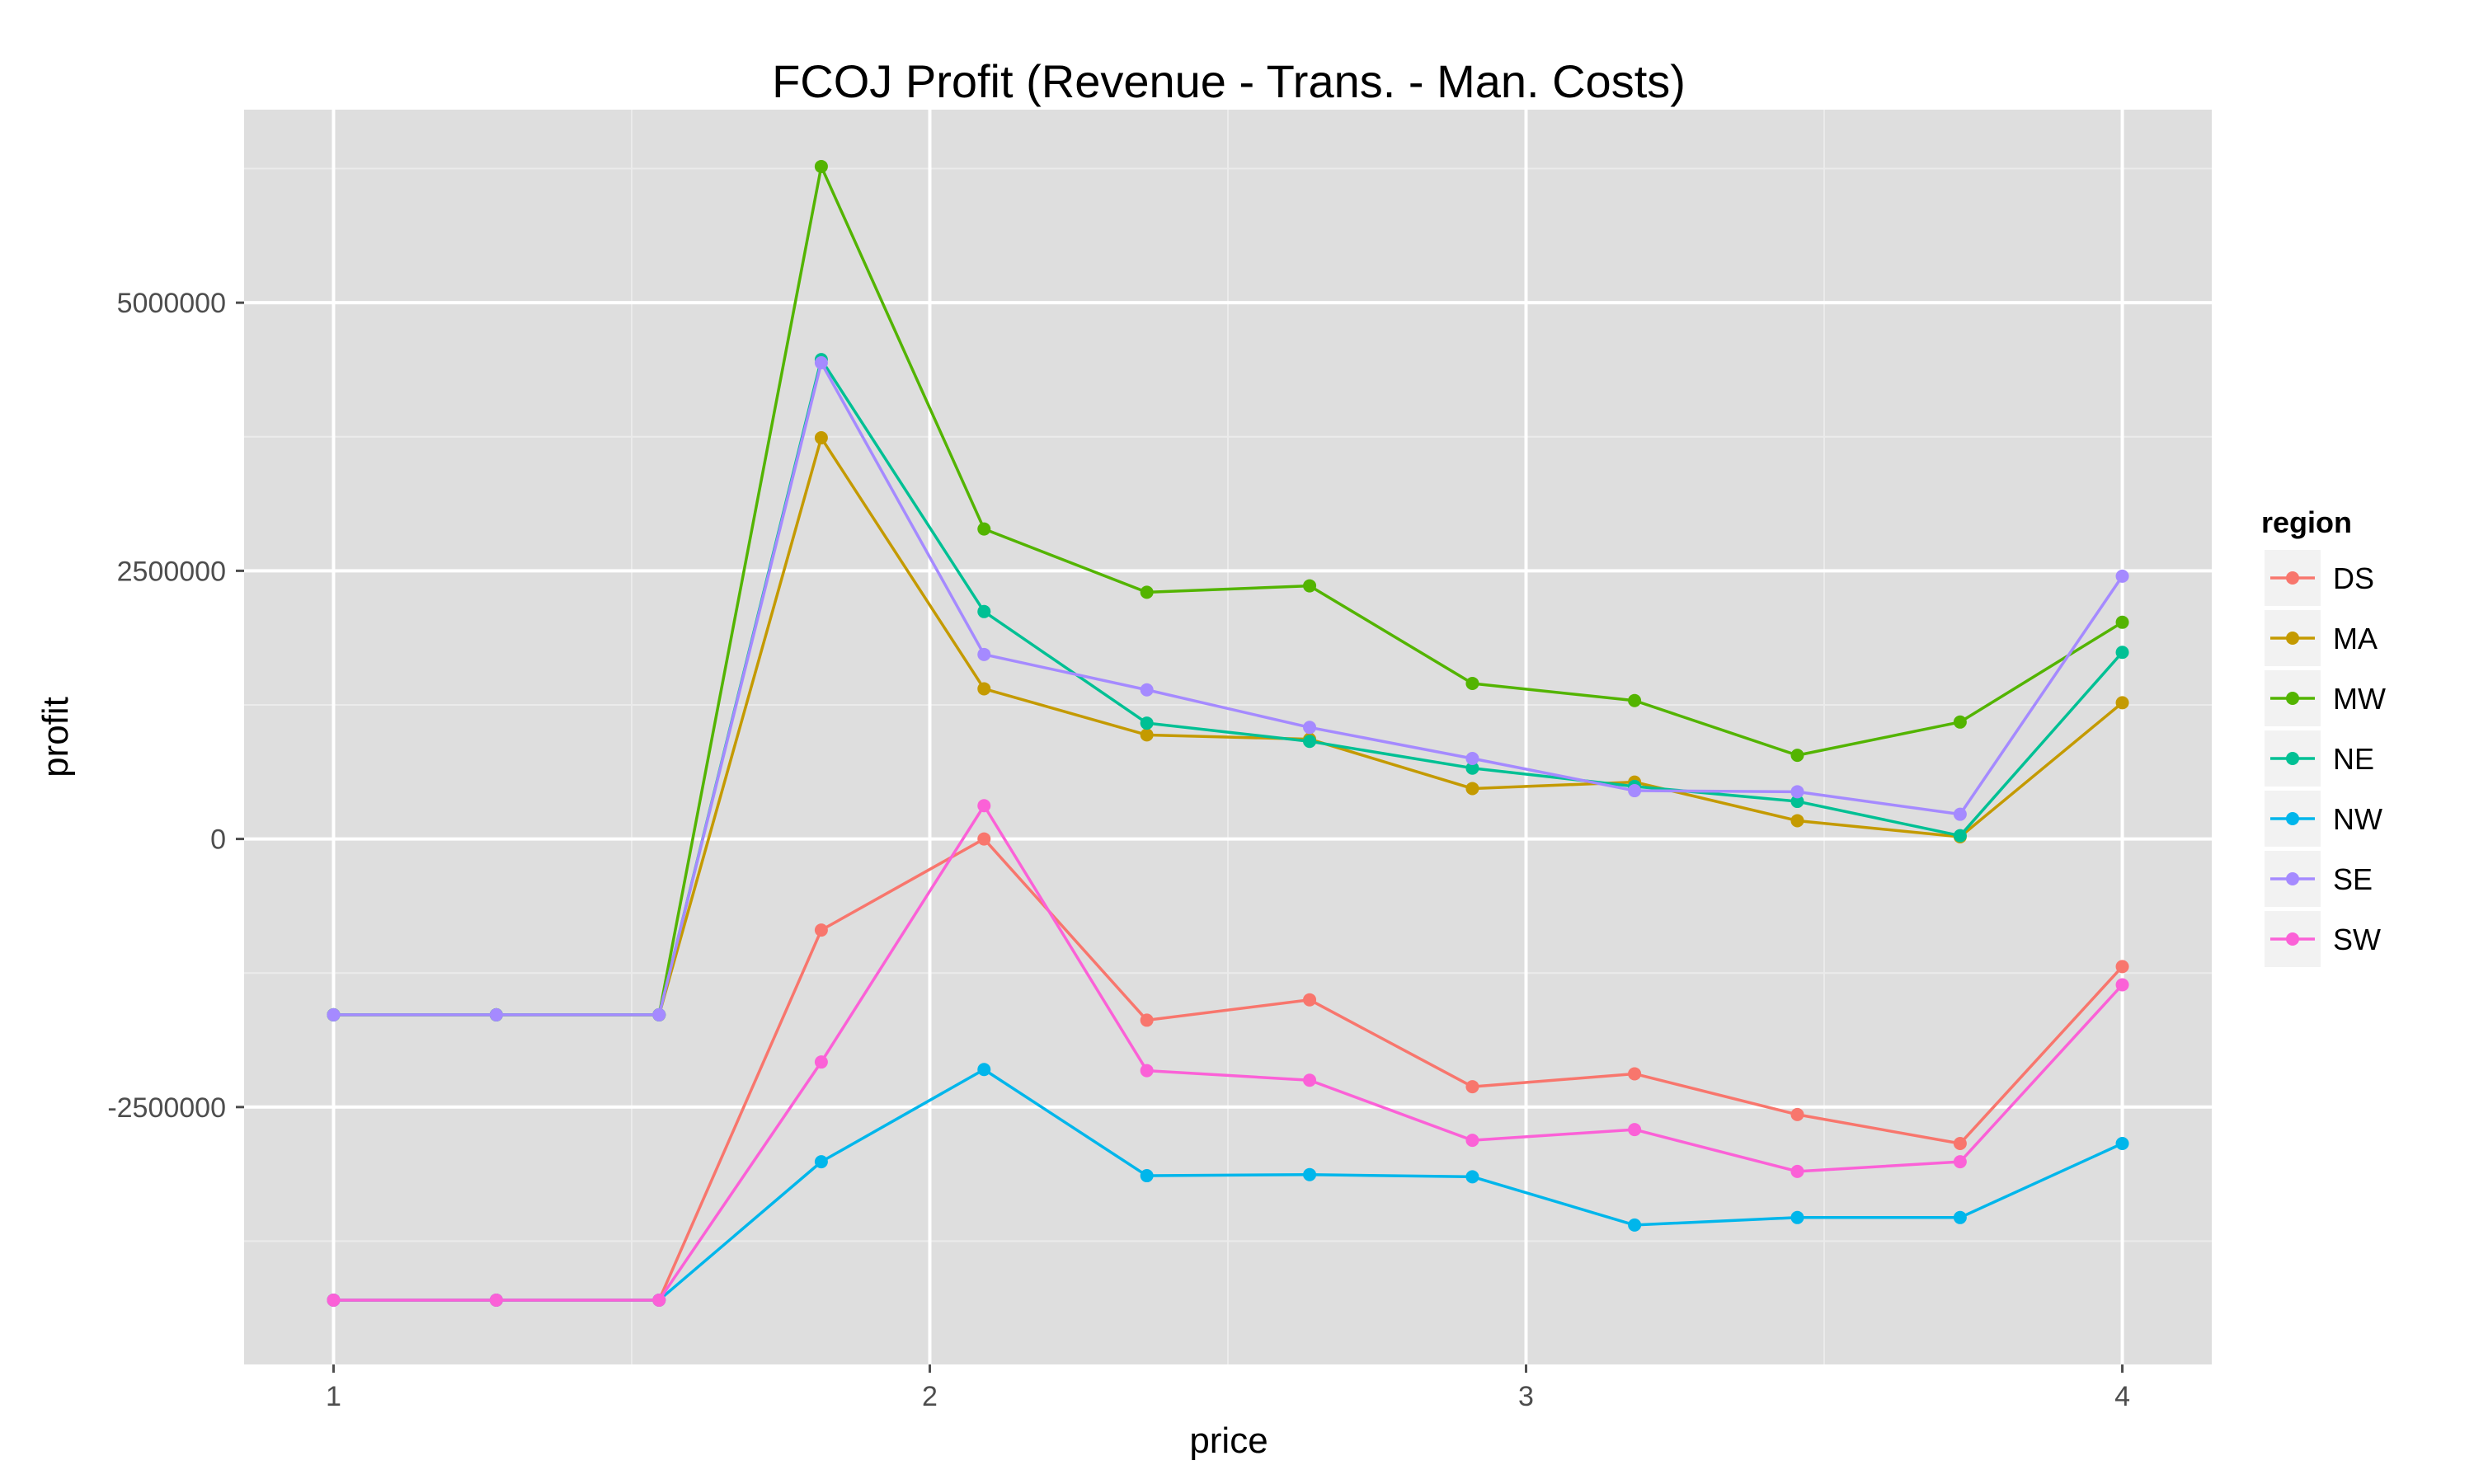  What do you see at coordinates (1228, 1441) in the screenshot?
I see `x-axis-title: price` at bounding box center [1228, 1441].